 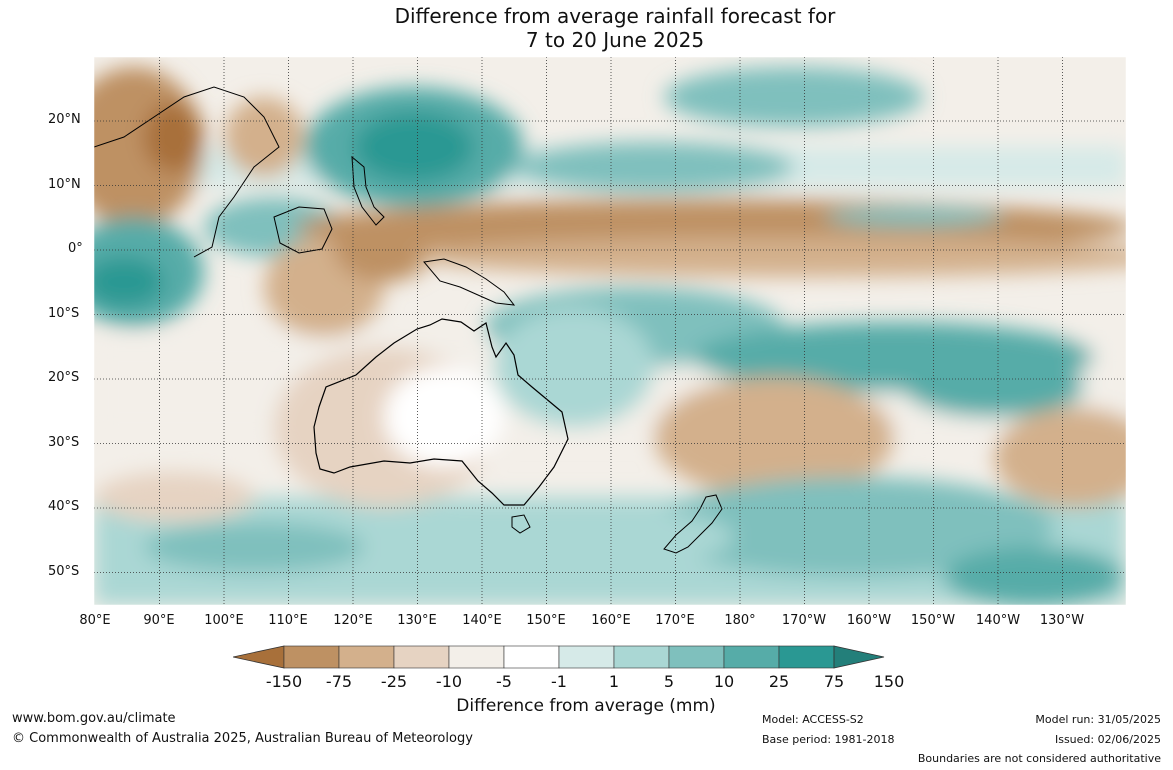 What do you see at coordinates (482, 620) in the screenshot?
I see `lon-label-140e: 140°E` at bounding box center [482, 620].